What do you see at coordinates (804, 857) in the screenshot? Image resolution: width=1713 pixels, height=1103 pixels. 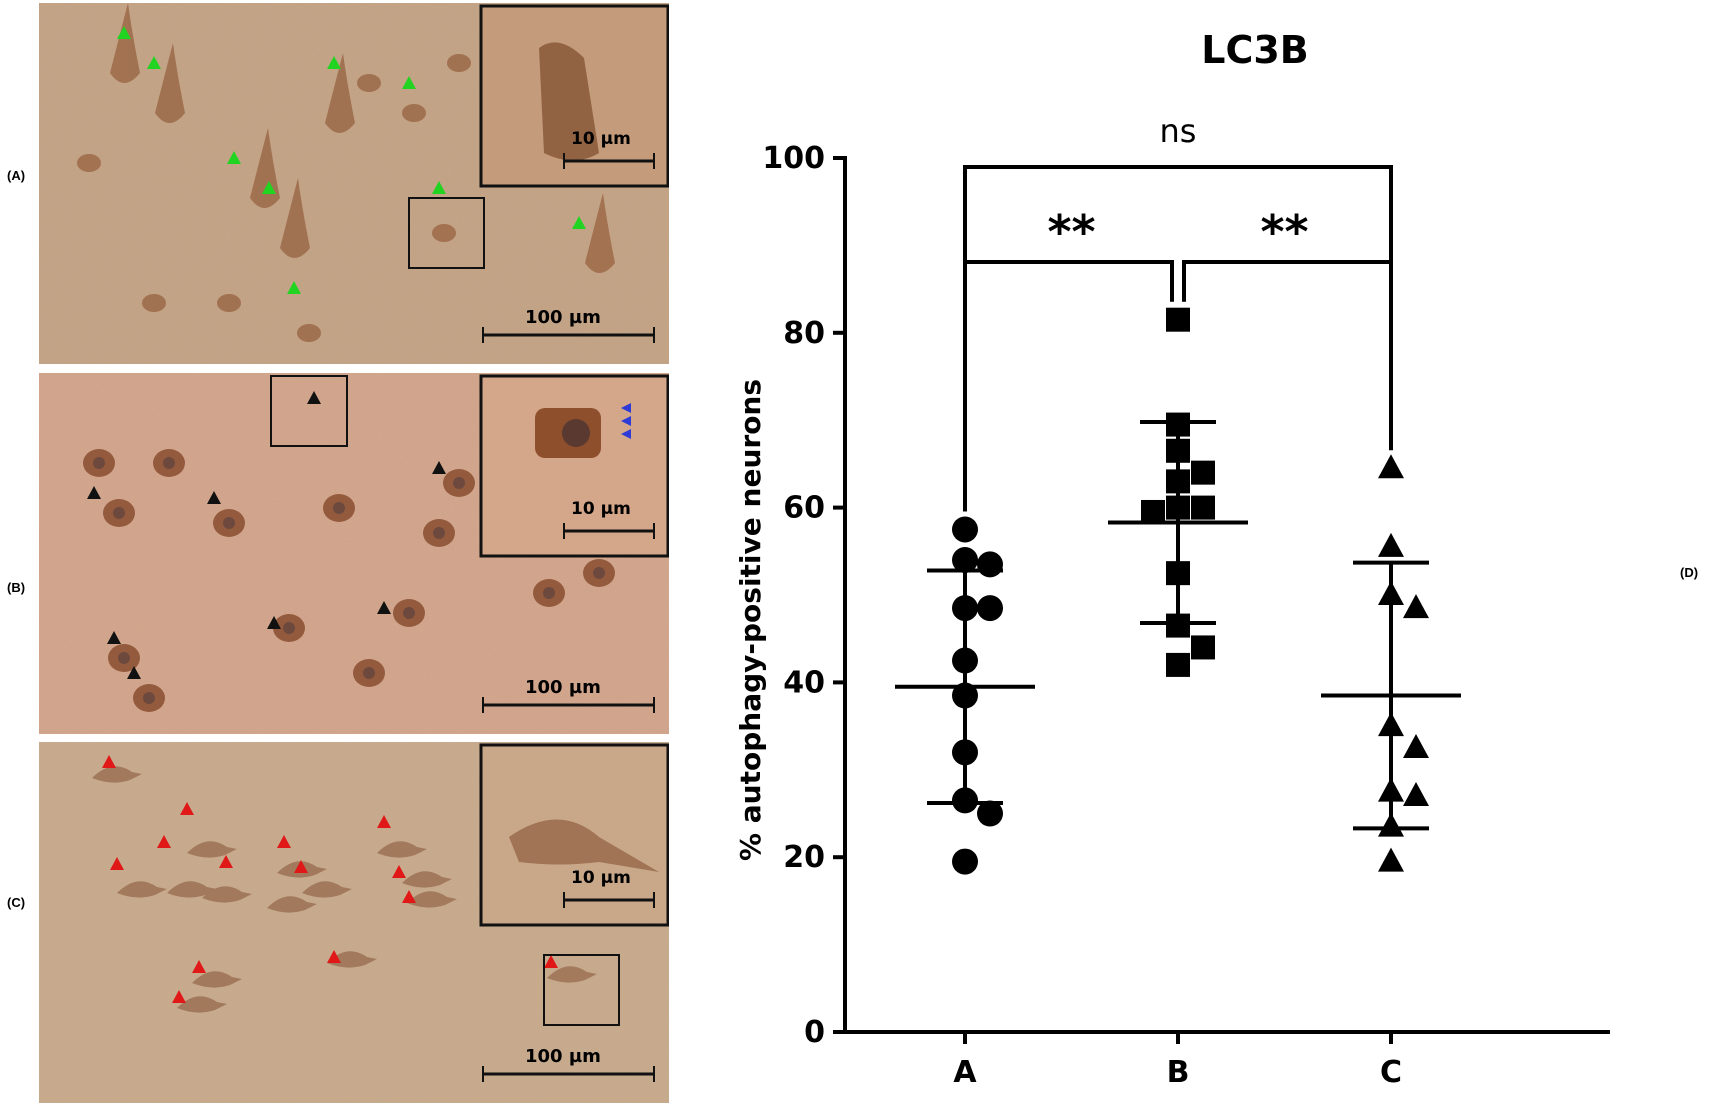 I see `y-tick-label: 20` at bounding box center [804, 857].